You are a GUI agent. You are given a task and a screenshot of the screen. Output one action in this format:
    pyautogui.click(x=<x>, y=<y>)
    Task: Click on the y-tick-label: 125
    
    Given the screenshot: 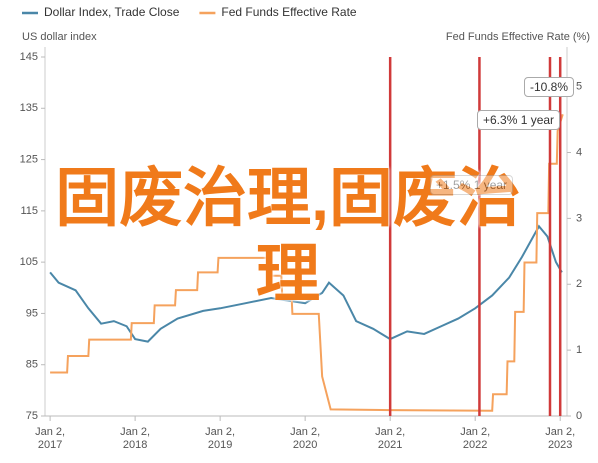 What is the action you would take?
    pyautogui.click(x=29, y=159)
    